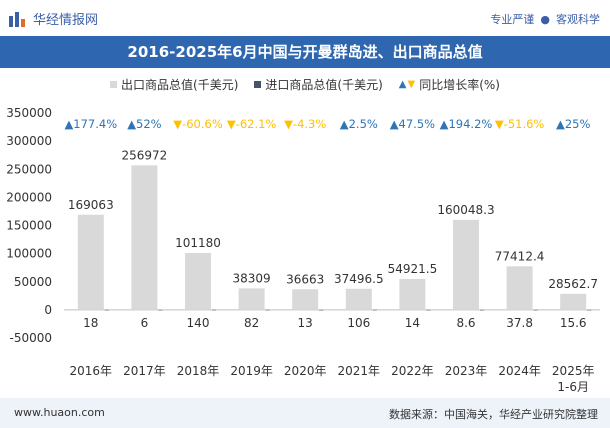 The image size is (610, 428). I want to click on legend-growth-label: 同比增长率(%), so click(459, 84).